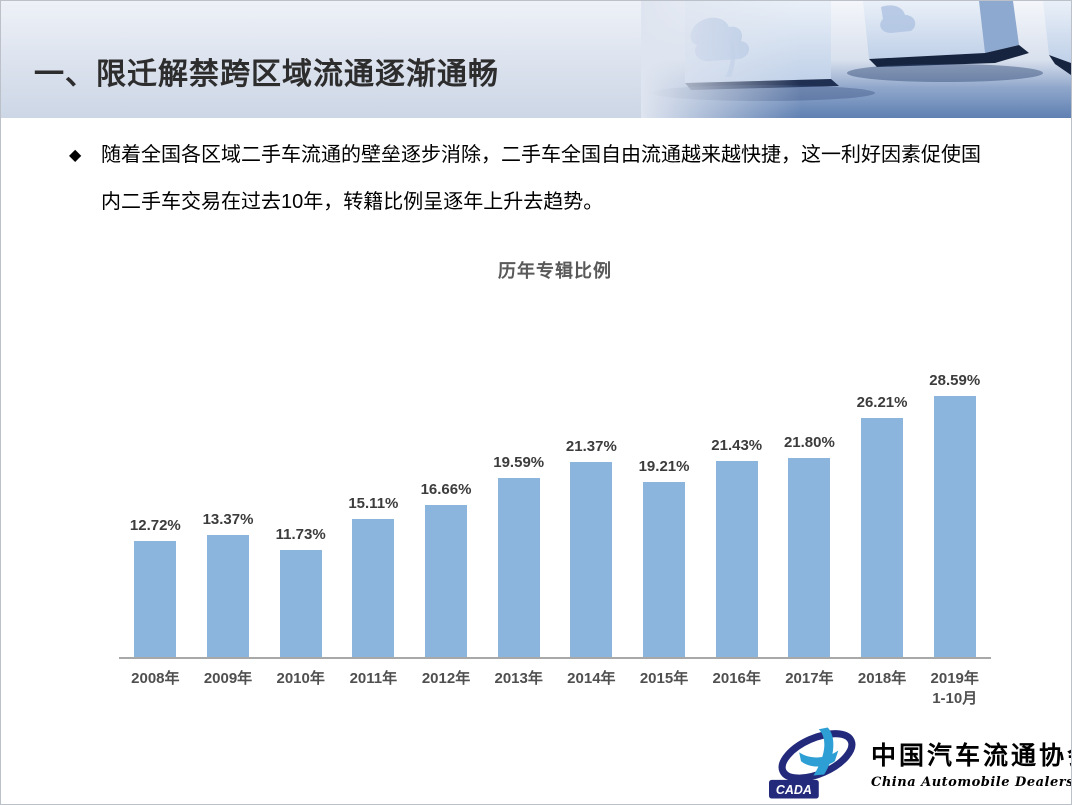 This screenshot has height=805, width=1072. I want to click on chart-column: 19.59%, so click(518, 512).